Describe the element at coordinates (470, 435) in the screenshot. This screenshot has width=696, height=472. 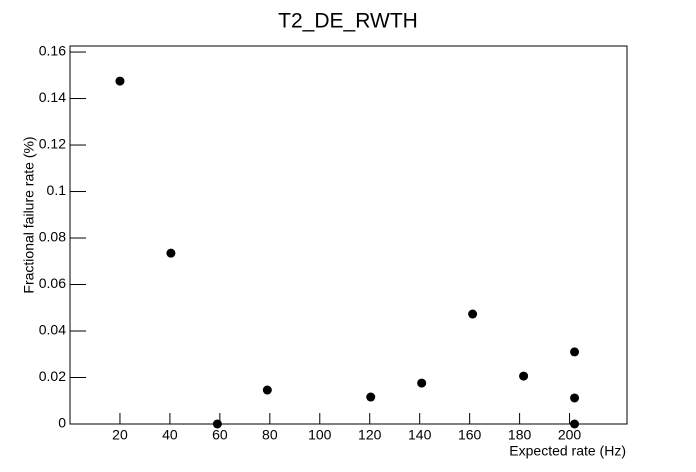
I see `x-tick-label: 160` at that location.